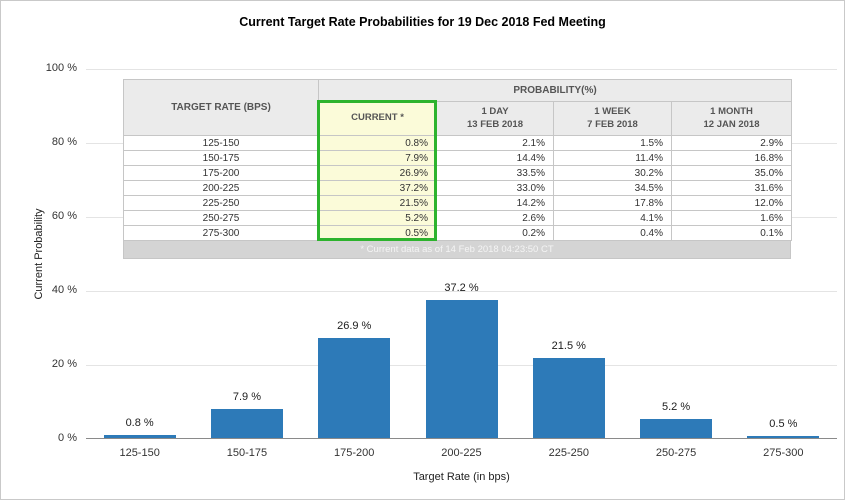 The height and width of the screenshot is (500, 845). Describe the element at coordinates (731, 118) in the screenshot. I see `column-header-1-month: 1 MONTH 12 JAN 2018` at that location.